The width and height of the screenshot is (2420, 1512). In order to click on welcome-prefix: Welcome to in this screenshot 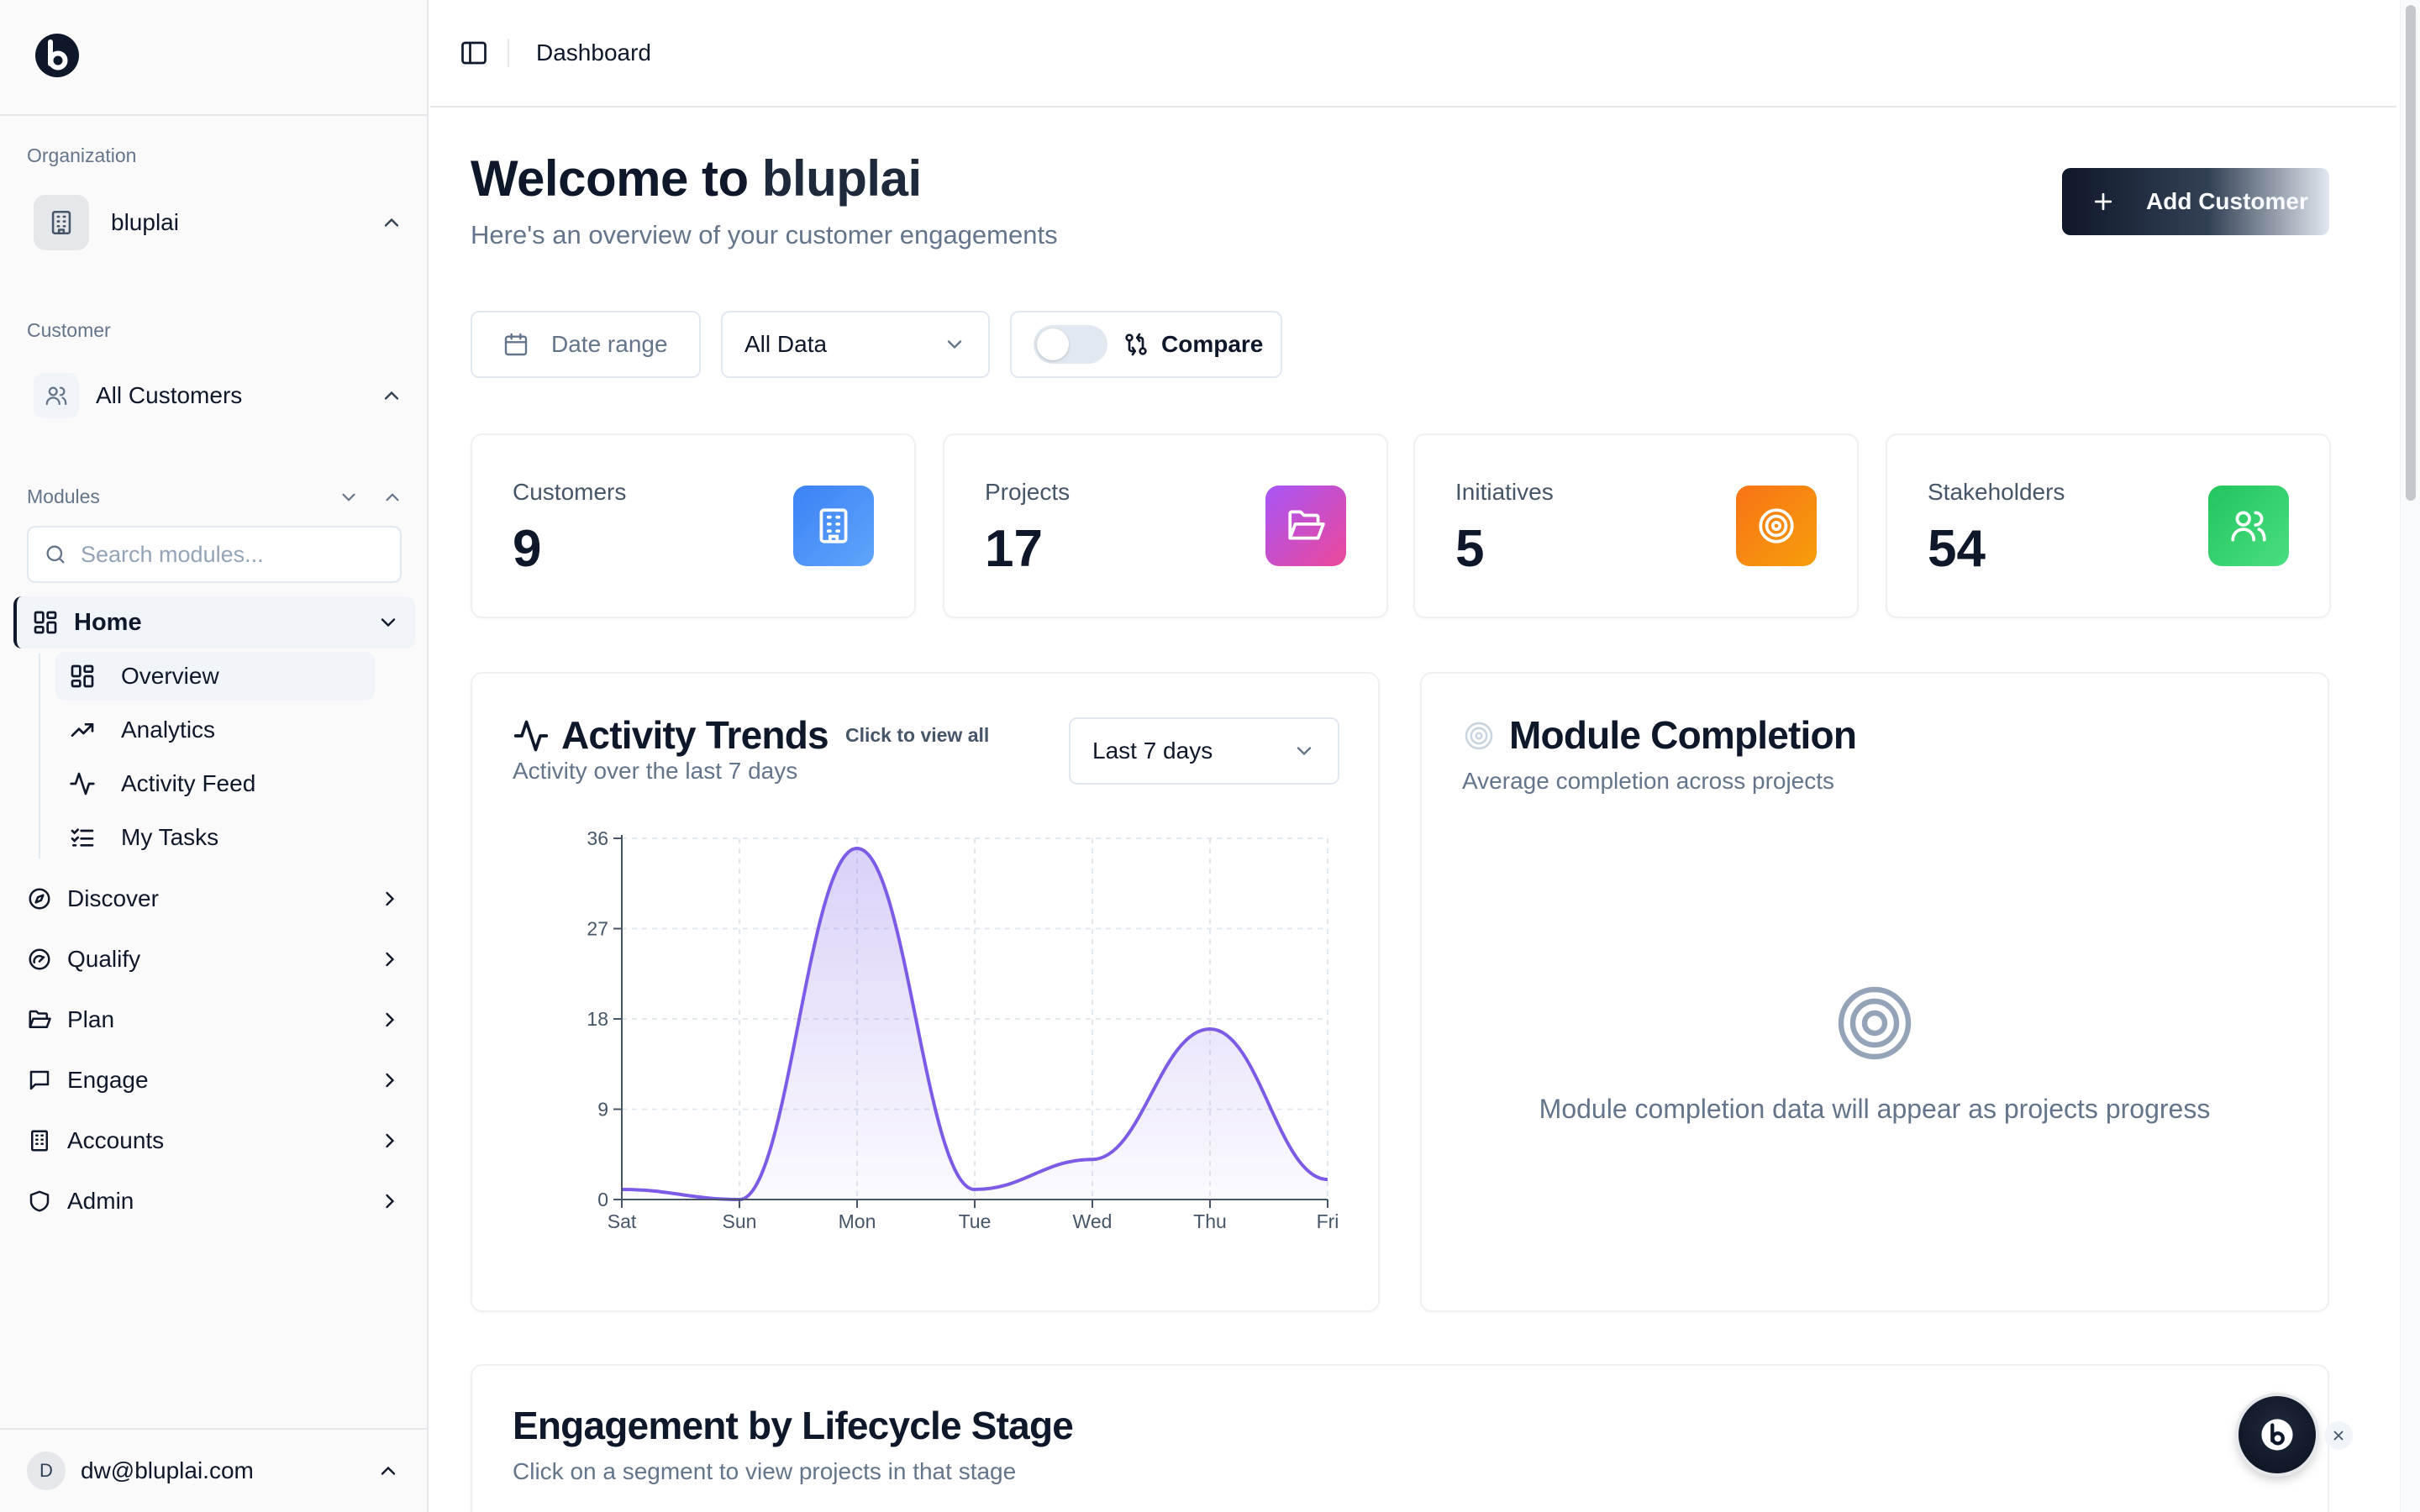, I will do `click(616, 178)`.